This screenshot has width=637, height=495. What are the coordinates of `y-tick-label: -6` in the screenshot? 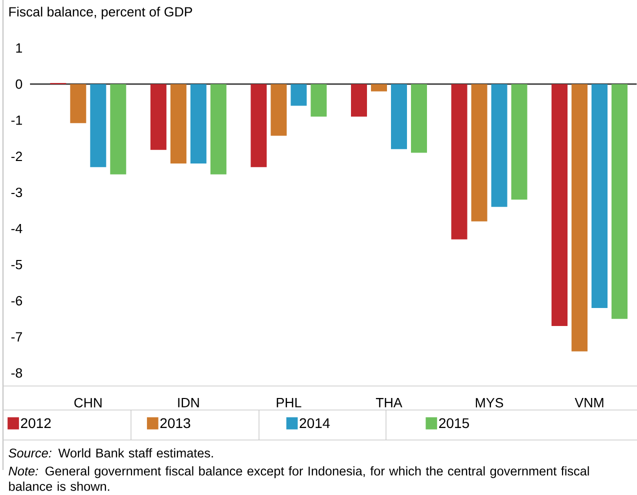 It's located at (16, 301).